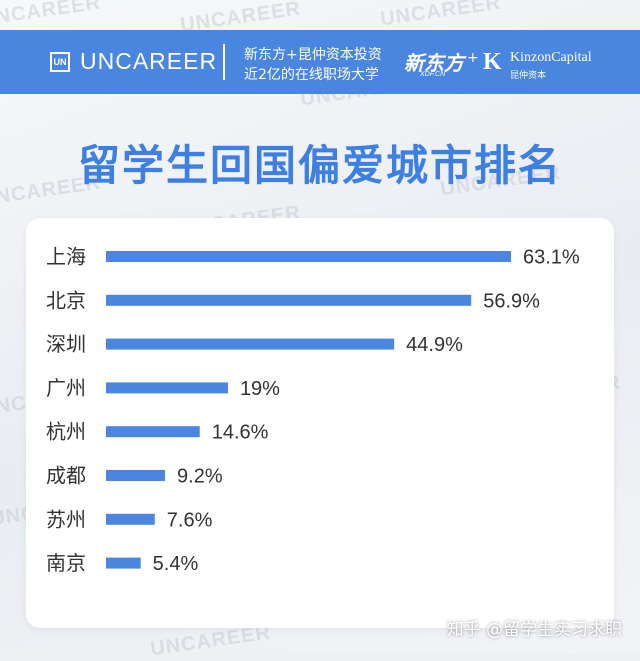  I want to click on header-divider, so click(224, 62).